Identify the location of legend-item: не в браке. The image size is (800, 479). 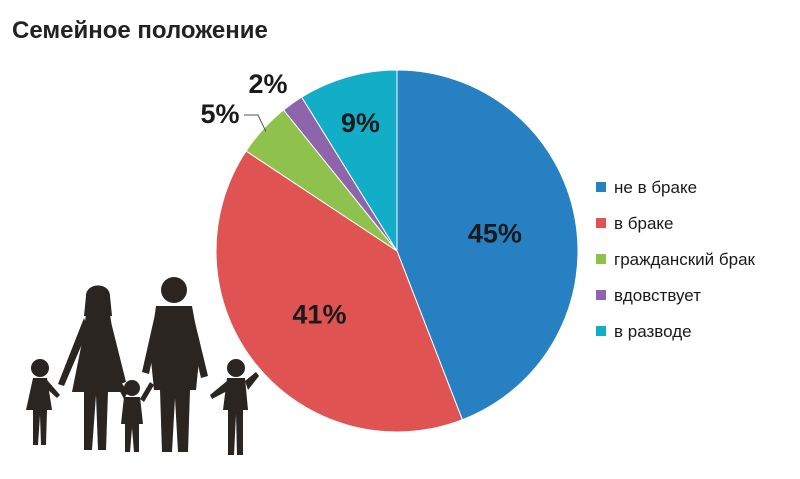
(646, 187).